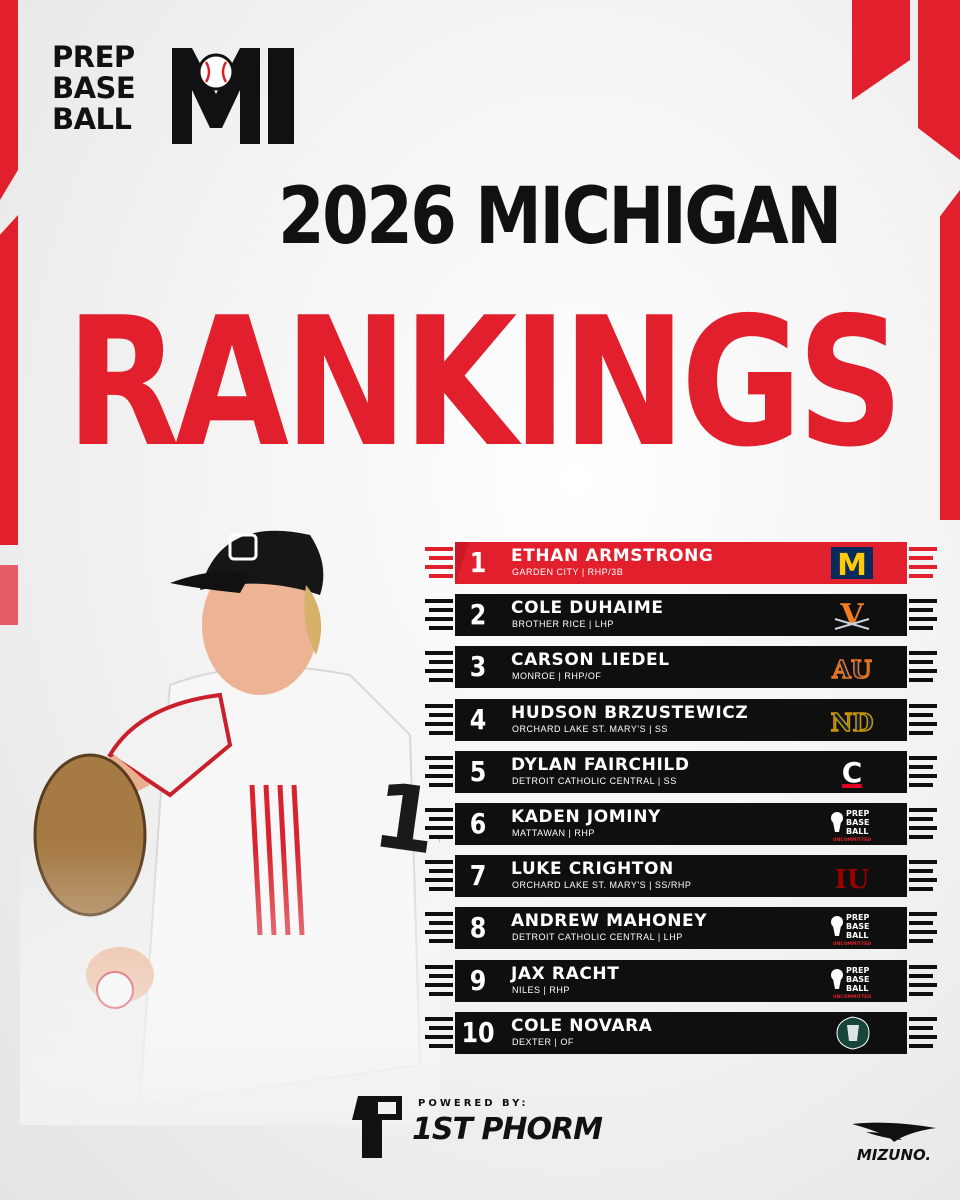 The width and height of the screenshot is (960, 1200). I want to click on ranking-row: 3 CARSON LIEDEL MONROE | RHP/OF AU, so click(681, 667).